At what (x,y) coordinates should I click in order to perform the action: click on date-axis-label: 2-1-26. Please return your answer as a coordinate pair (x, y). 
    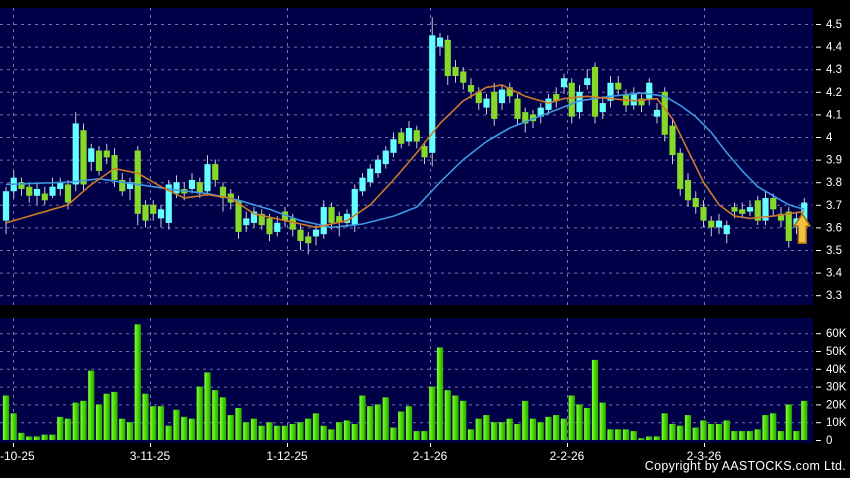
    Looking at the image, I should click on (430, 456).